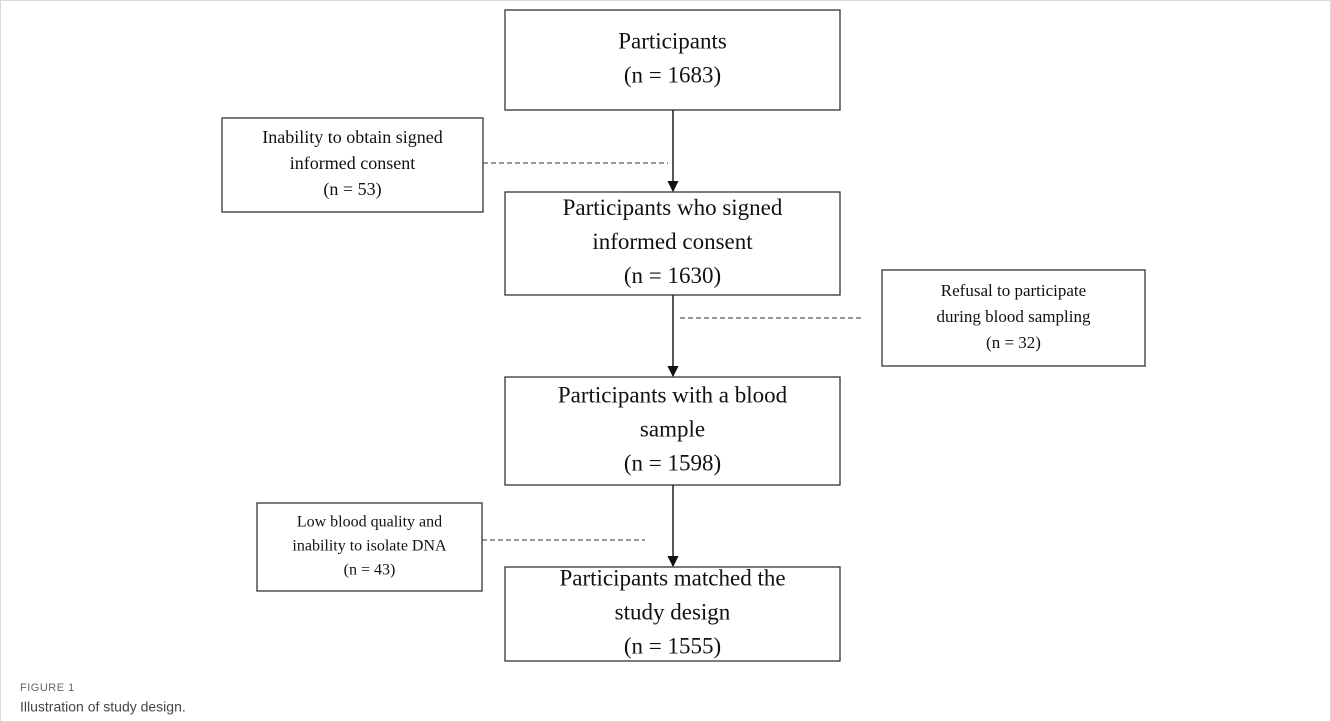  I want to click on exclusion-box-text: Inability to obtain signed, so click(352, 137).